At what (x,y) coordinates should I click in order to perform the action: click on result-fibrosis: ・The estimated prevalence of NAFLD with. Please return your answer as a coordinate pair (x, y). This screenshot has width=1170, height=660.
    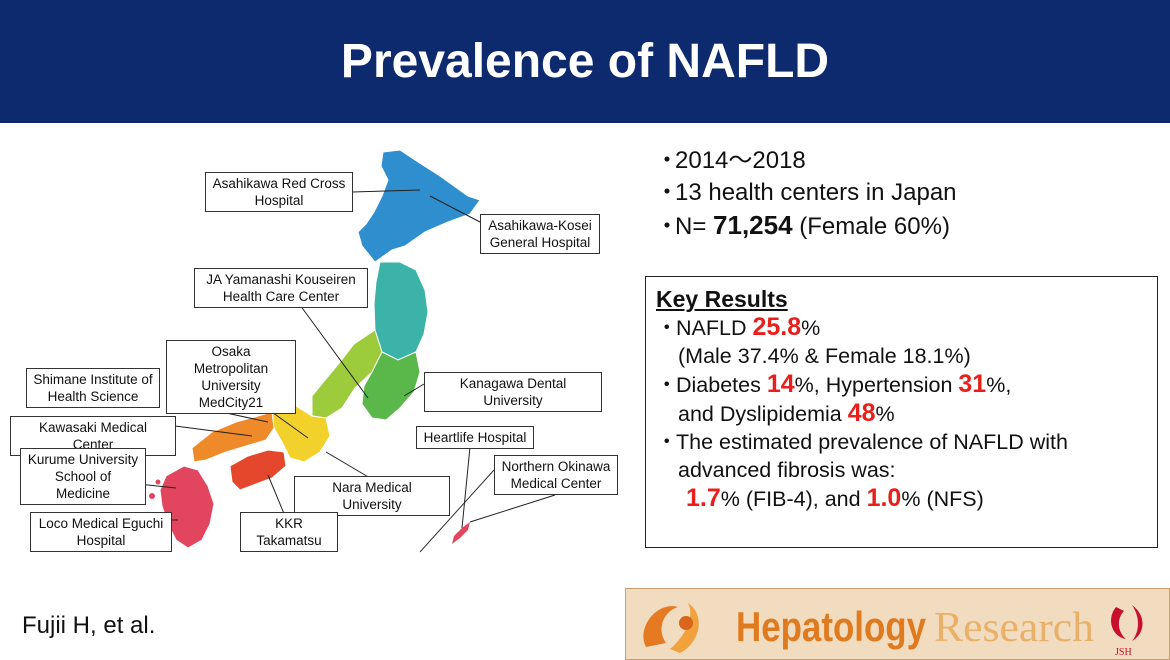
    Looking at the image, I should click on (862, 442).